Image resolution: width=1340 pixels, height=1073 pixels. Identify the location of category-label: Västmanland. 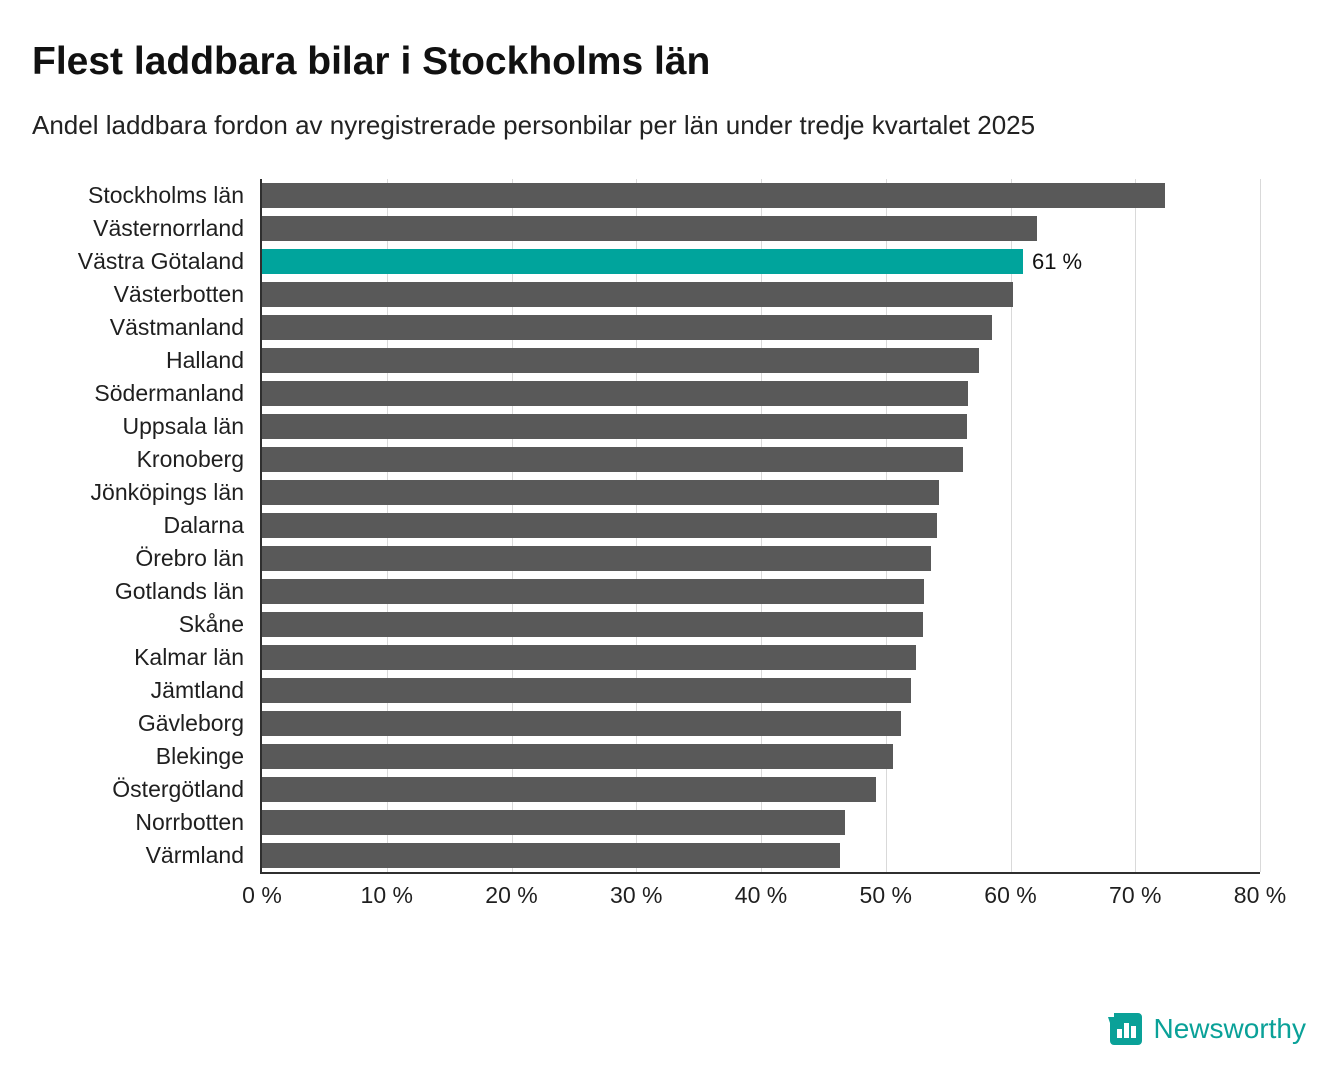
(176, 327).